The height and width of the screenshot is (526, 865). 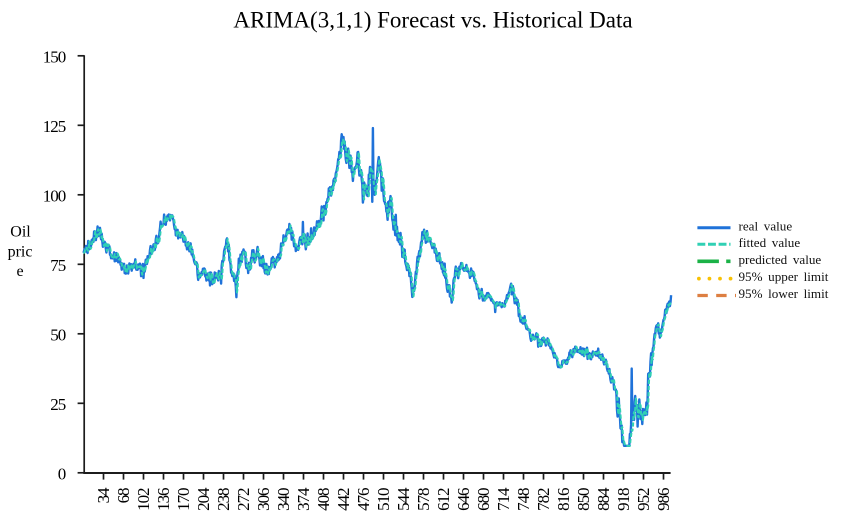 What do you see at coordinates (54, 126) in the screenshot?
I see `svg-text: 125` at bounding box center [54, 126].